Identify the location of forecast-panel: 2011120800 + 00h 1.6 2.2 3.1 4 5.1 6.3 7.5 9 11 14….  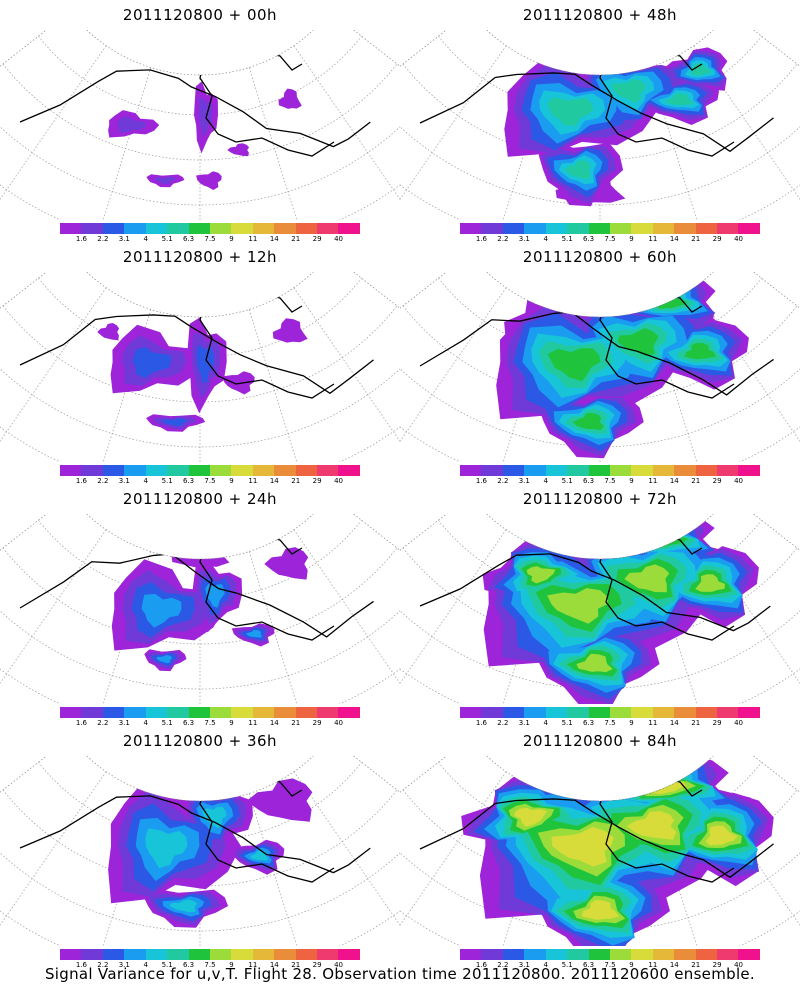
(200, 121).